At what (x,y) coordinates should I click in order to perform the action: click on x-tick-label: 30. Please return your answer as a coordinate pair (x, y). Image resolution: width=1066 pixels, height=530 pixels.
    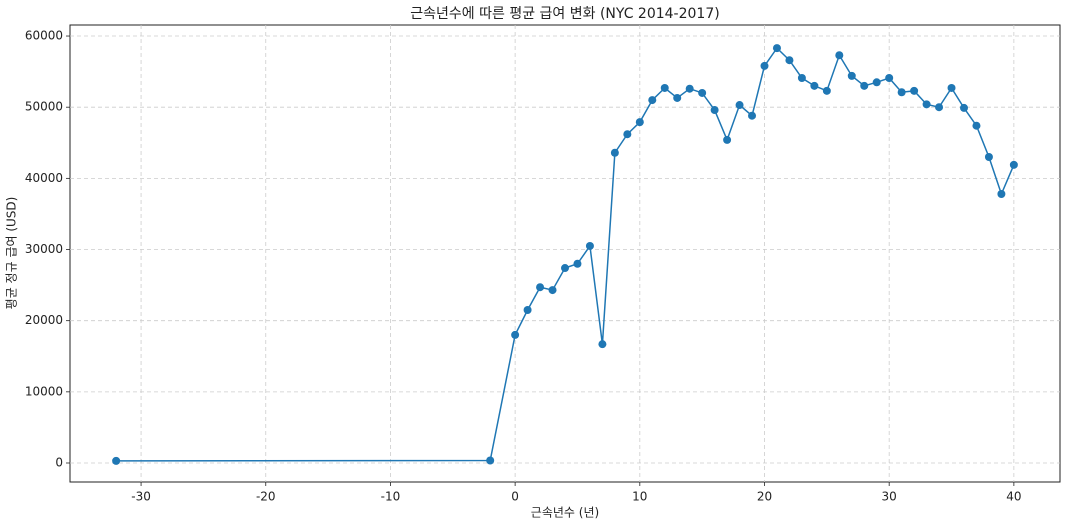
    Looking at the image, I should click on (889, 497).